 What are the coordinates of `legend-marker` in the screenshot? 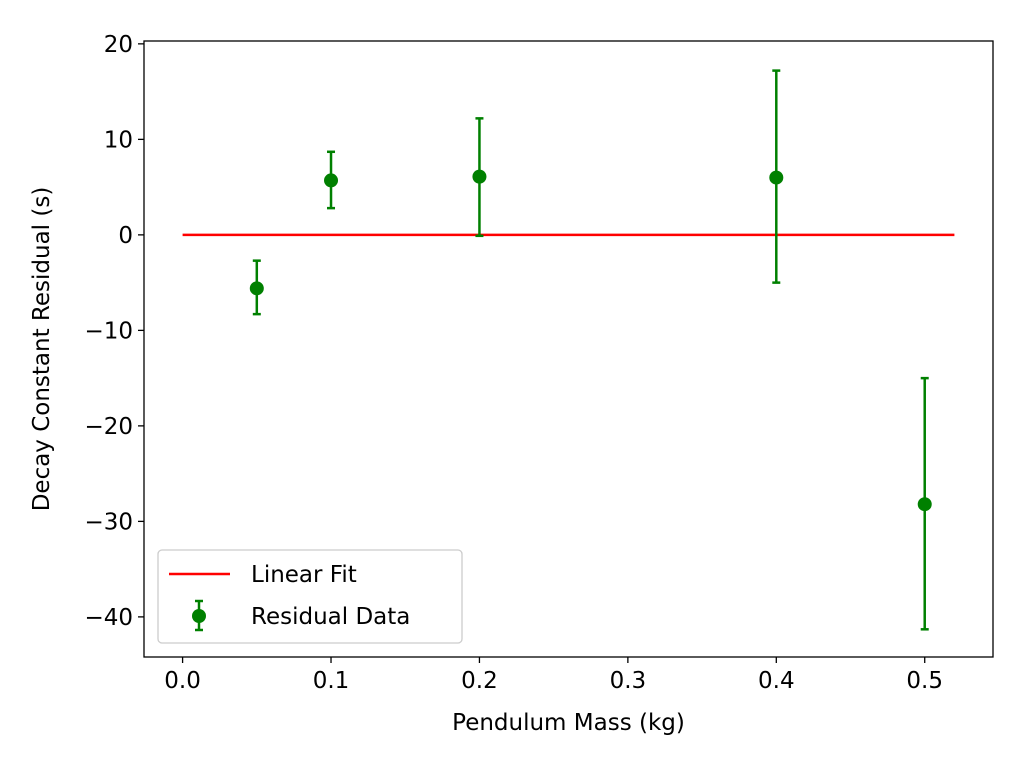 It's located at (199, 616).